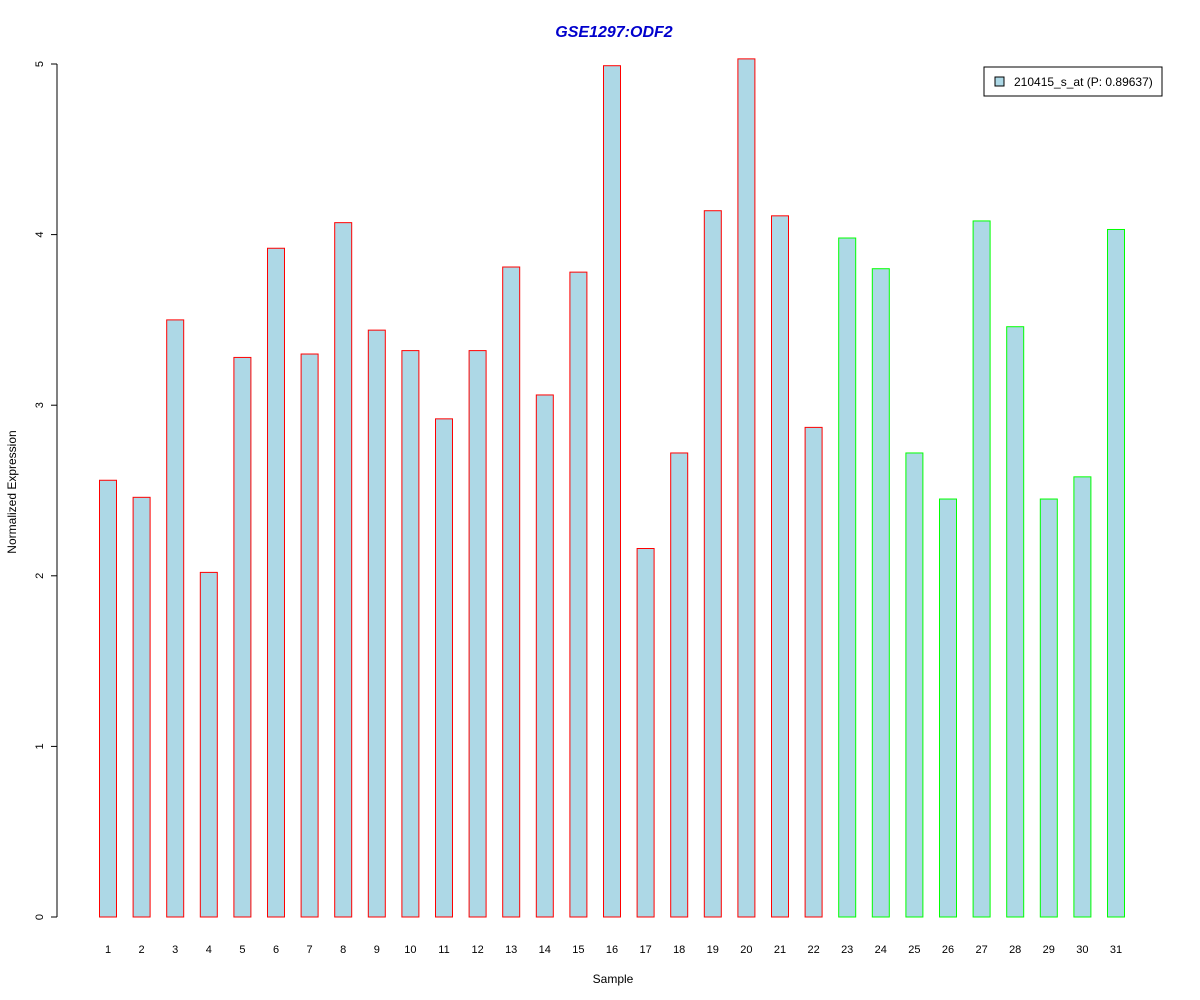 Image resolution: width=1200 pixels, height=1000 pixels. Describe the element at coordinates (40, 405) in the screenshot. I see `y-tick-label: 3` at that location.